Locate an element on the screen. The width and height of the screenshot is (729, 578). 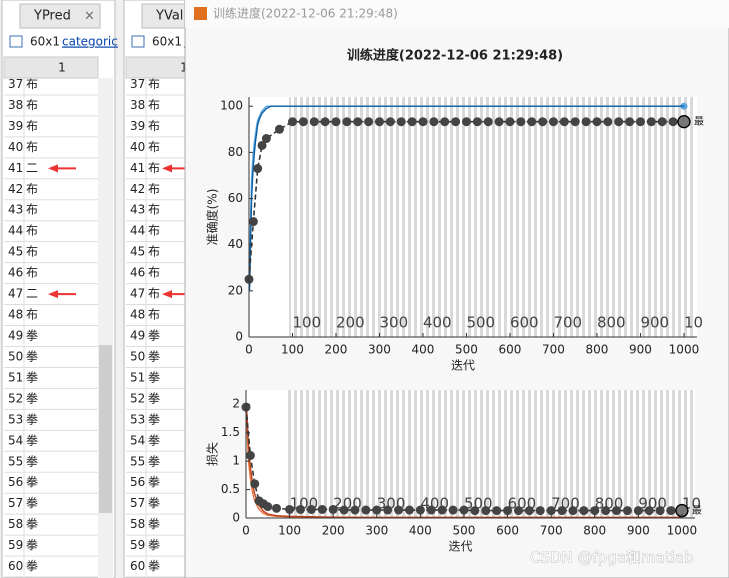
class-link: categoric is located at coordinates (90, 42).